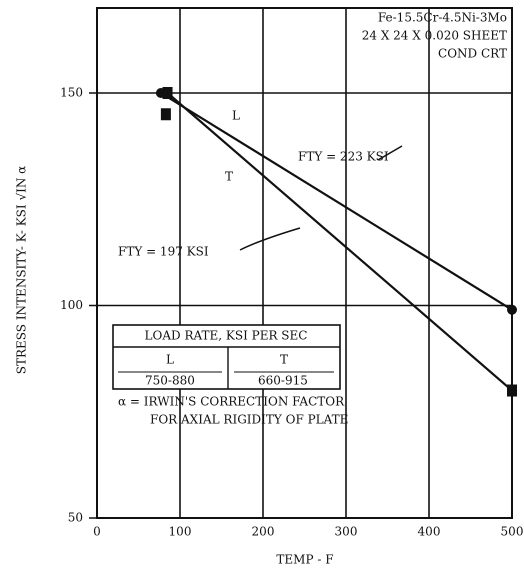 This screenshot has width=524, height=577. Describe the element at coordinates (304, 560) in the screenshot. I see `x-axis-label: TEMP - F` at that location.